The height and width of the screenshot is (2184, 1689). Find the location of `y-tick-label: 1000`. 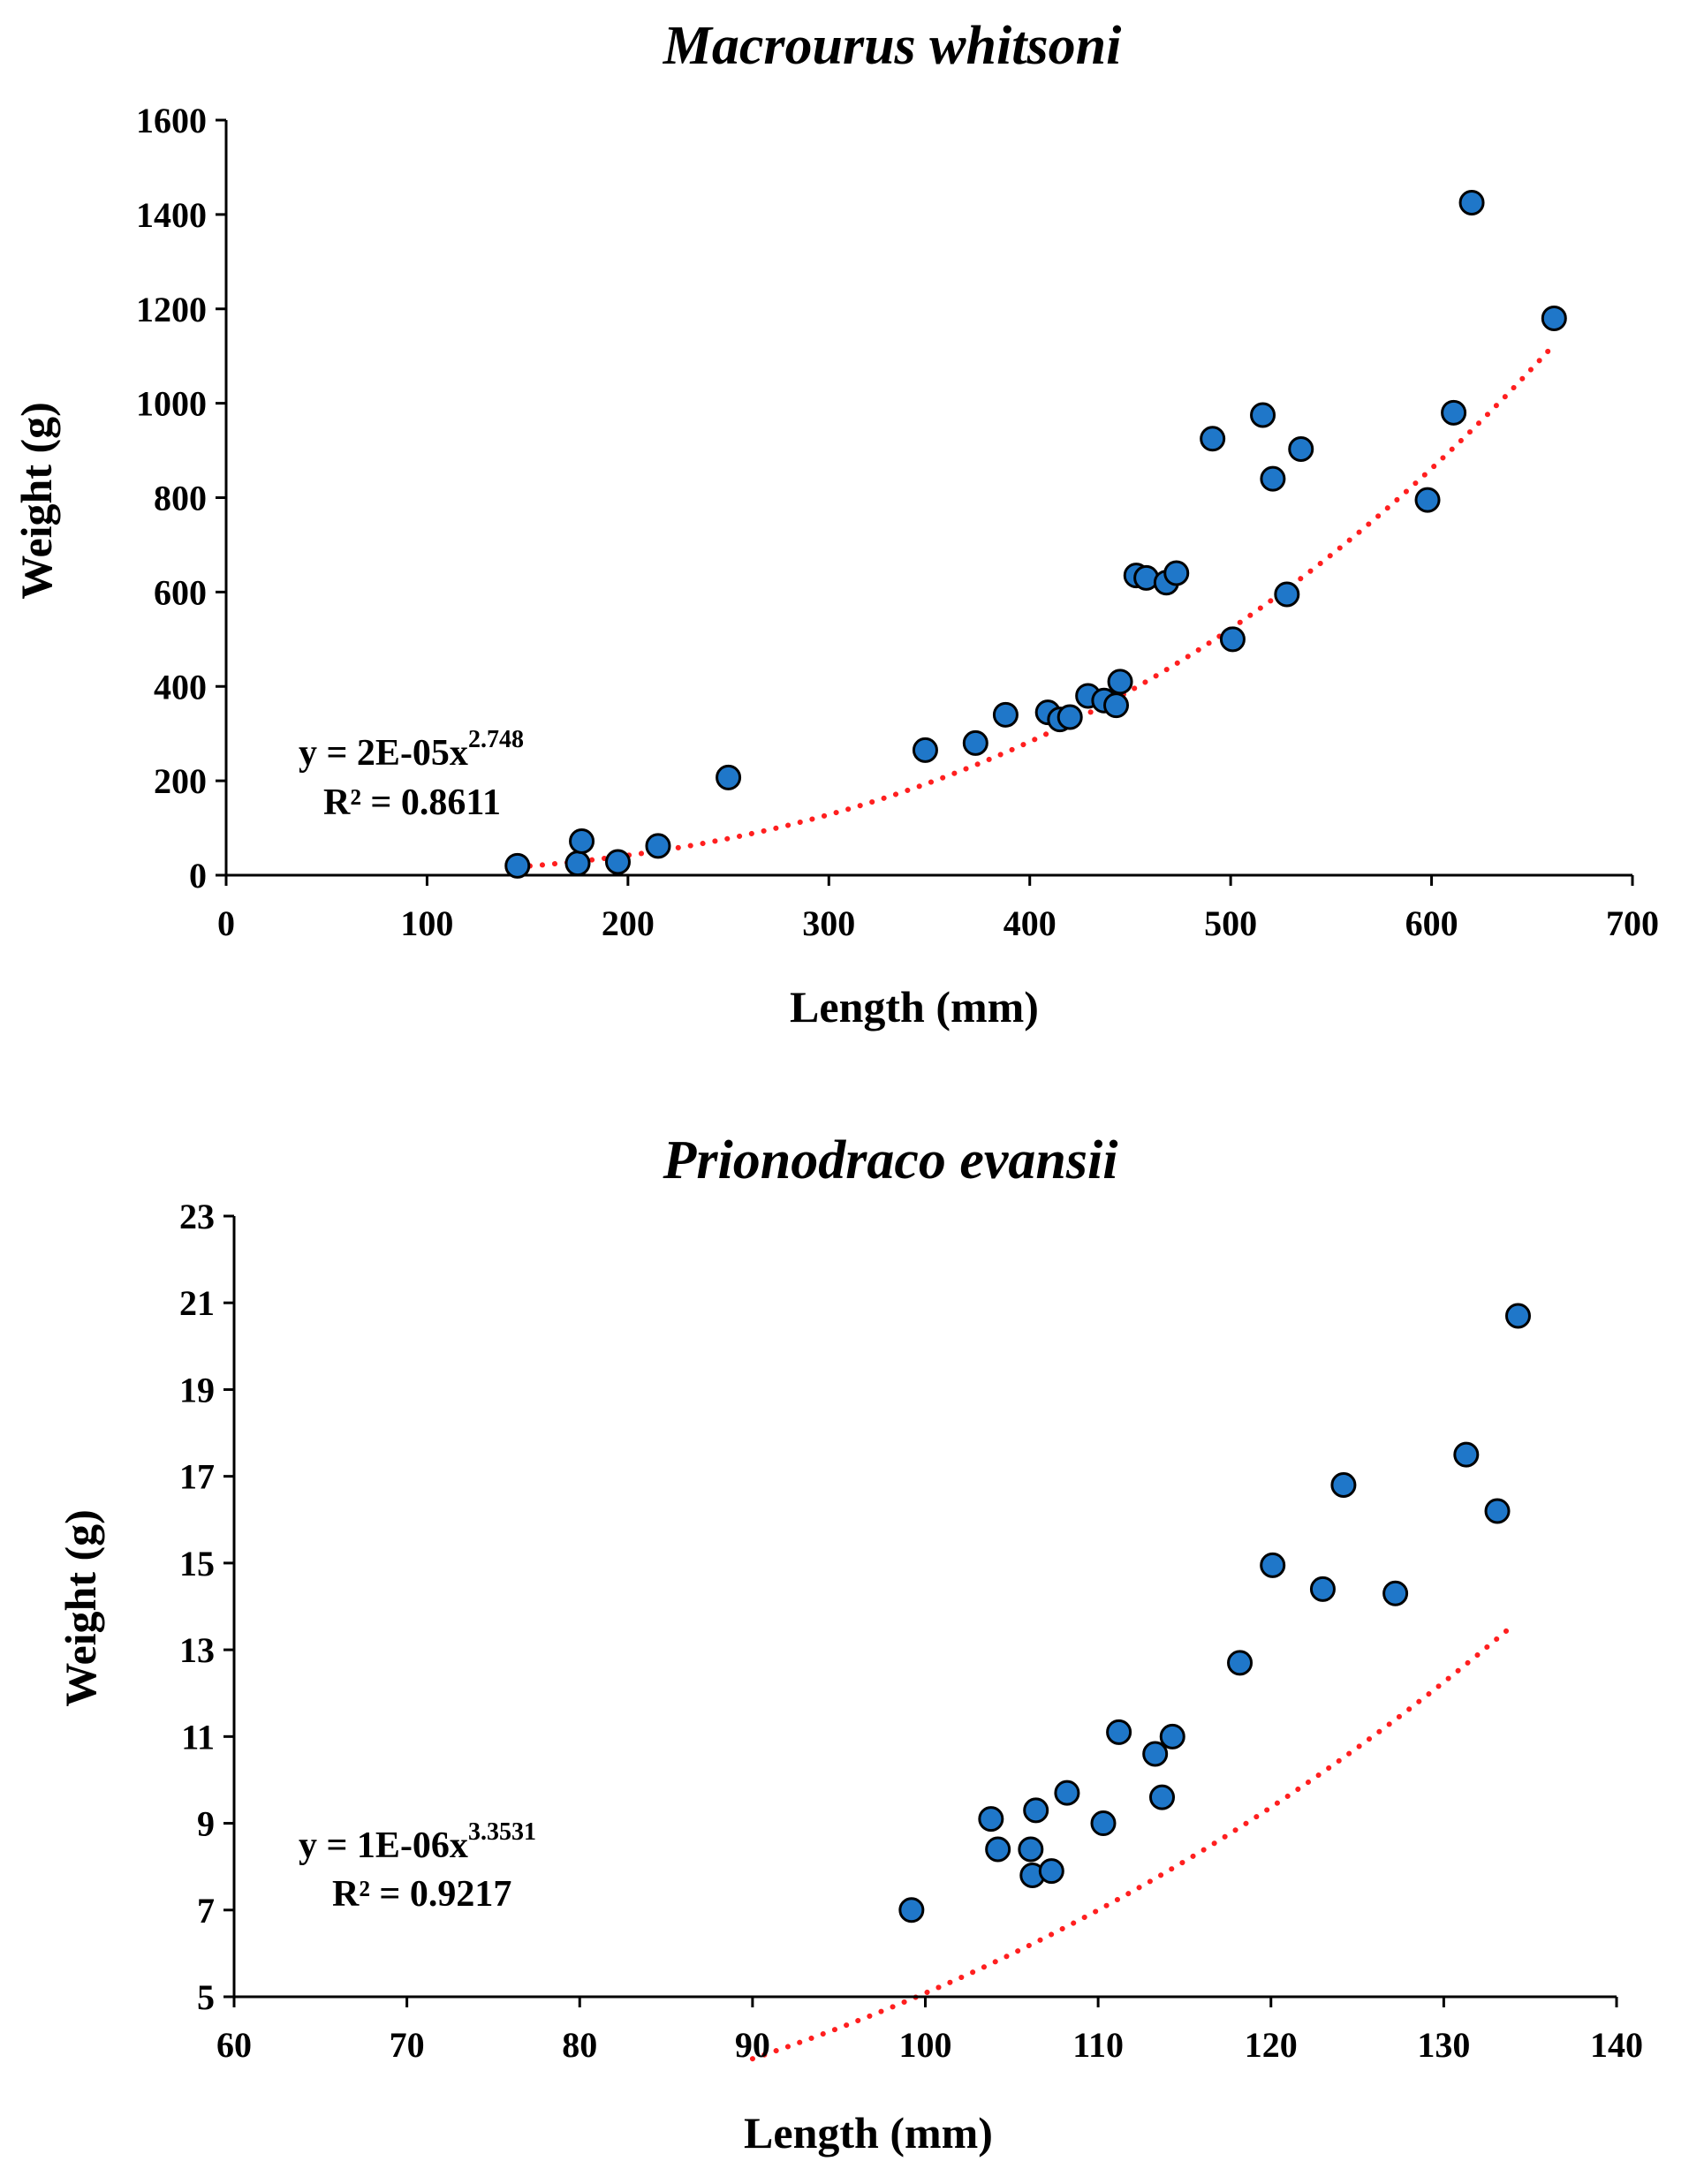

y-tick-label: 1000 is located at coordinates (172, 404).